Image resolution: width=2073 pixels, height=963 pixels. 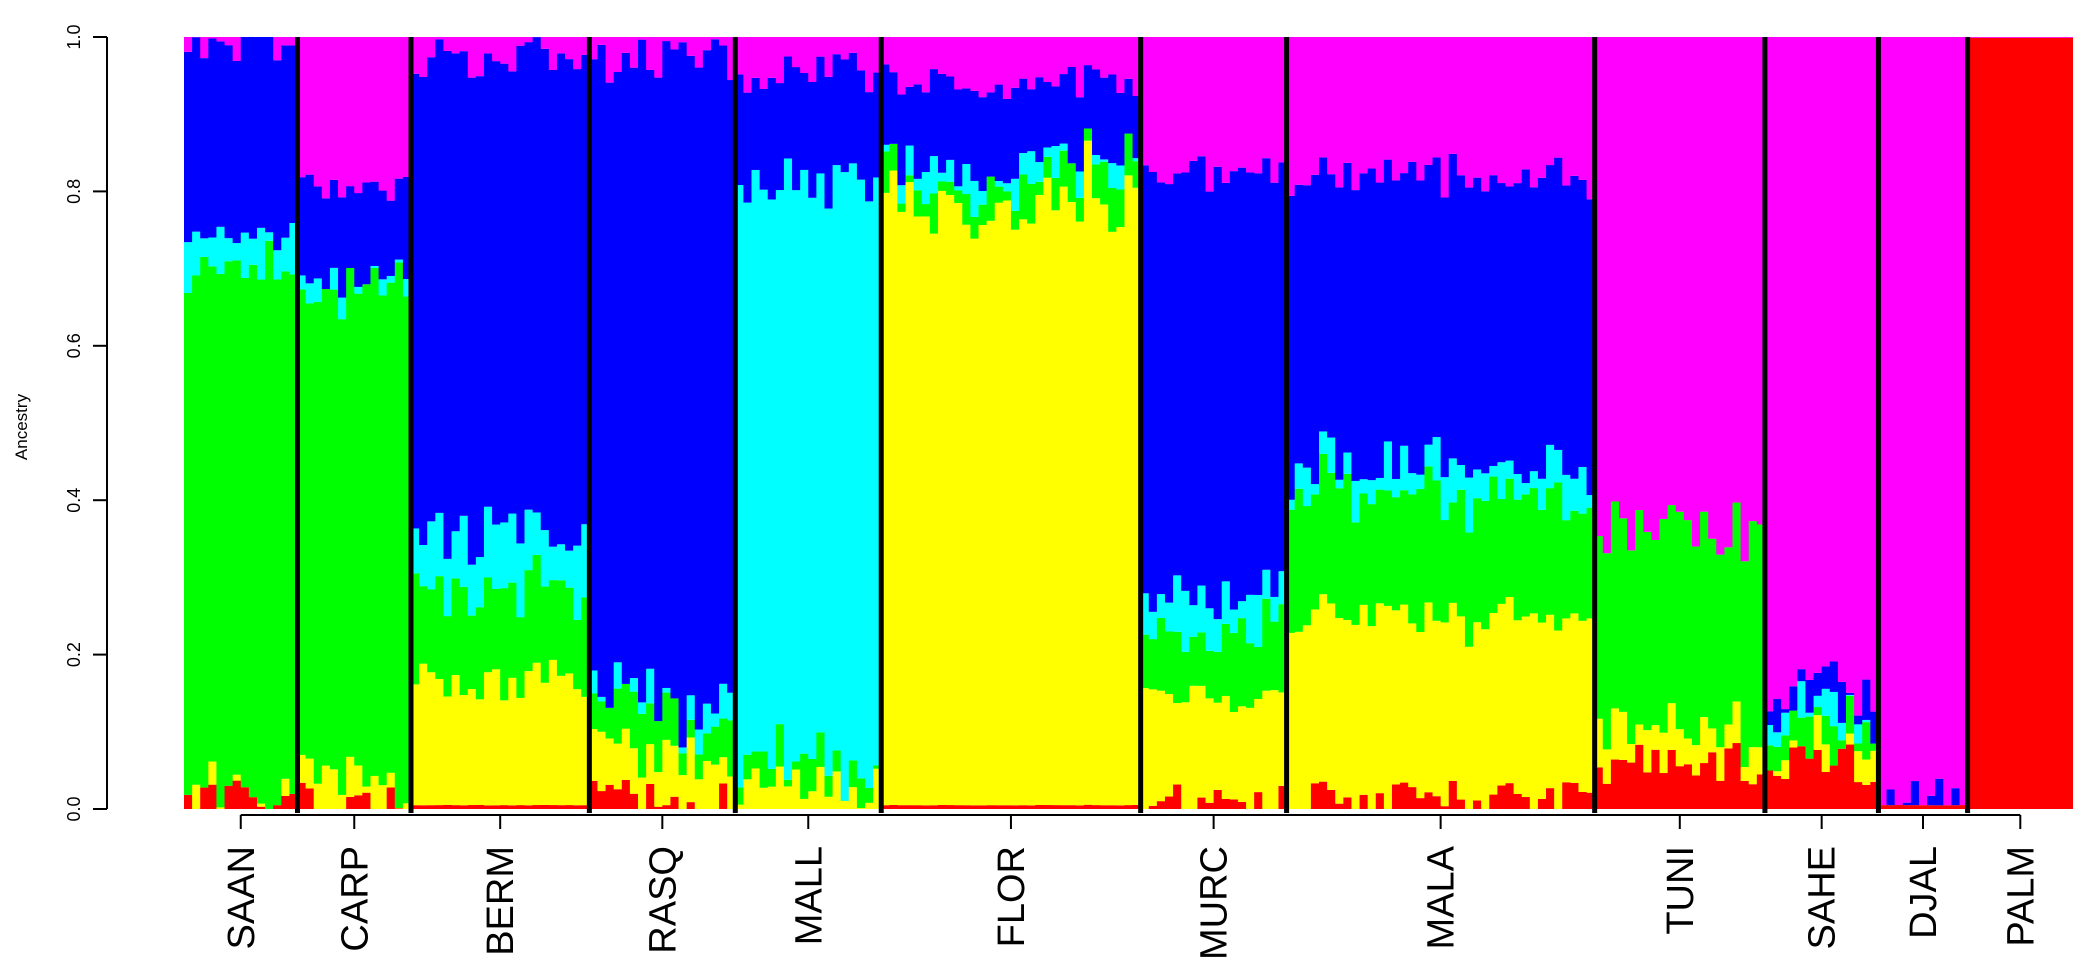 I want to click on y-tick-label: 0.6, so click(x=74, y=345).